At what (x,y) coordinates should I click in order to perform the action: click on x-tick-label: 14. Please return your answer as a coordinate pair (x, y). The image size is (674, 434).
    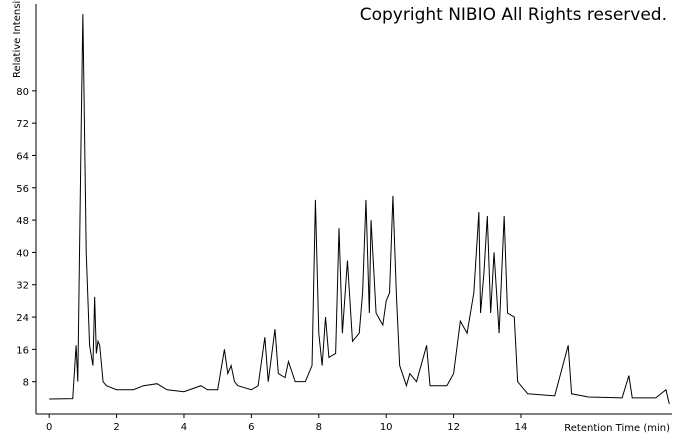
    Looking at the image, I should click on (521, 427).